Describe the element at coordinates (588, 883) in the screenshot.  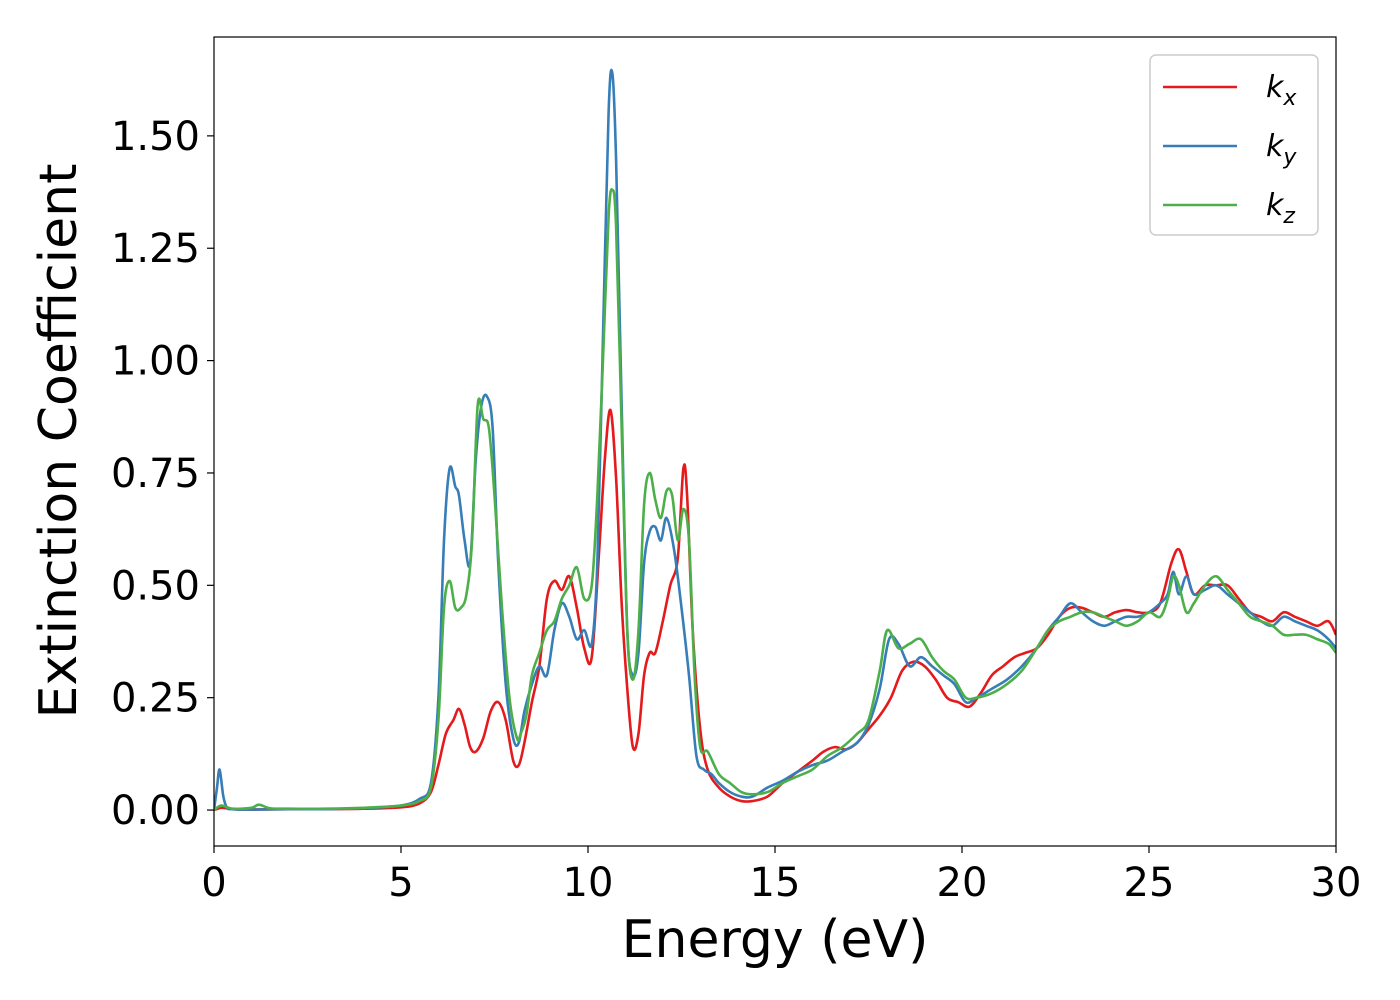
I see `x-tick-label: 10` at that location.